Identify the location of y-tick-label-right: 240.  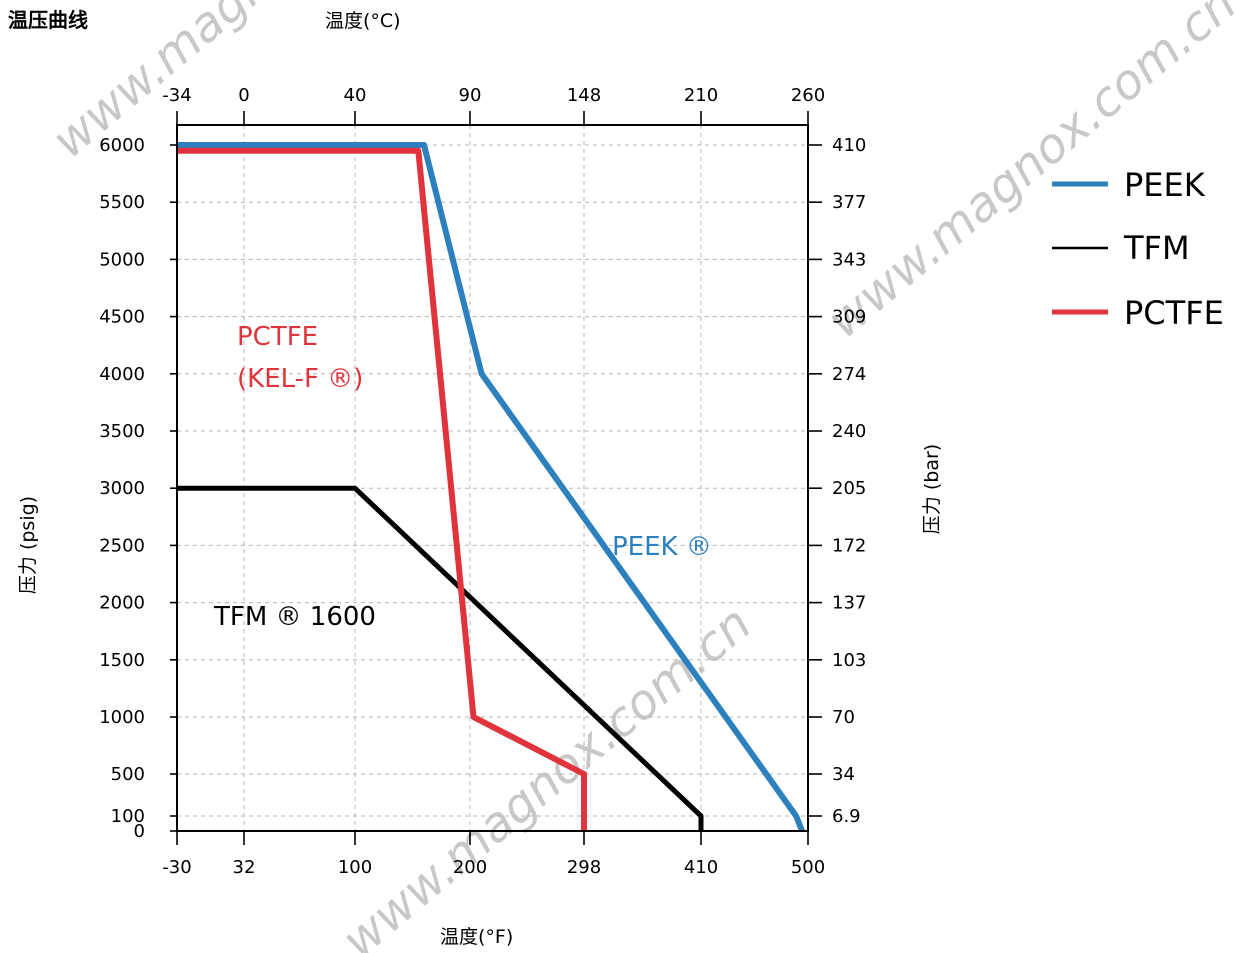
(849, 431).